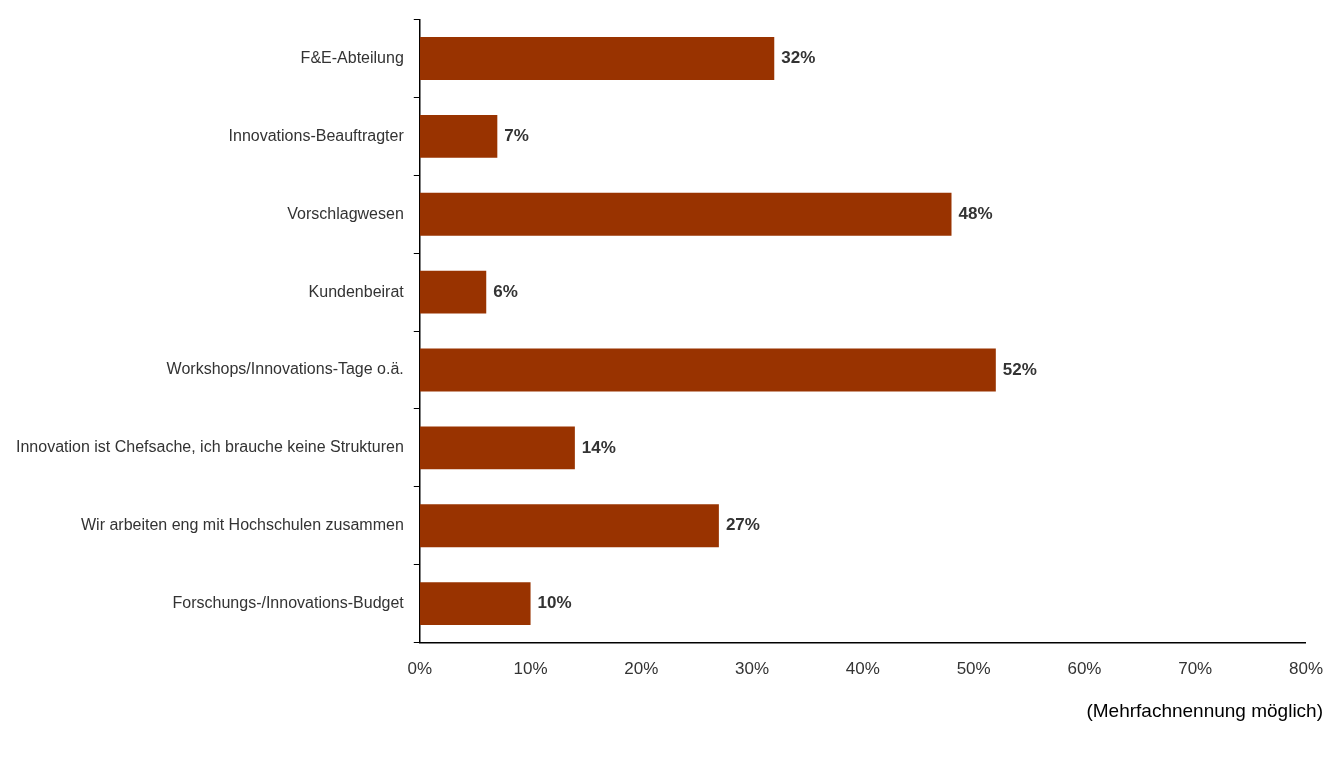 This screenshot has height=781, width=1333. Describe the element at coordinates (242, 525) in the screenshot. I see `y-tick-label: Wir arbeiten eng mit Hochschulen zusammen` at that location.